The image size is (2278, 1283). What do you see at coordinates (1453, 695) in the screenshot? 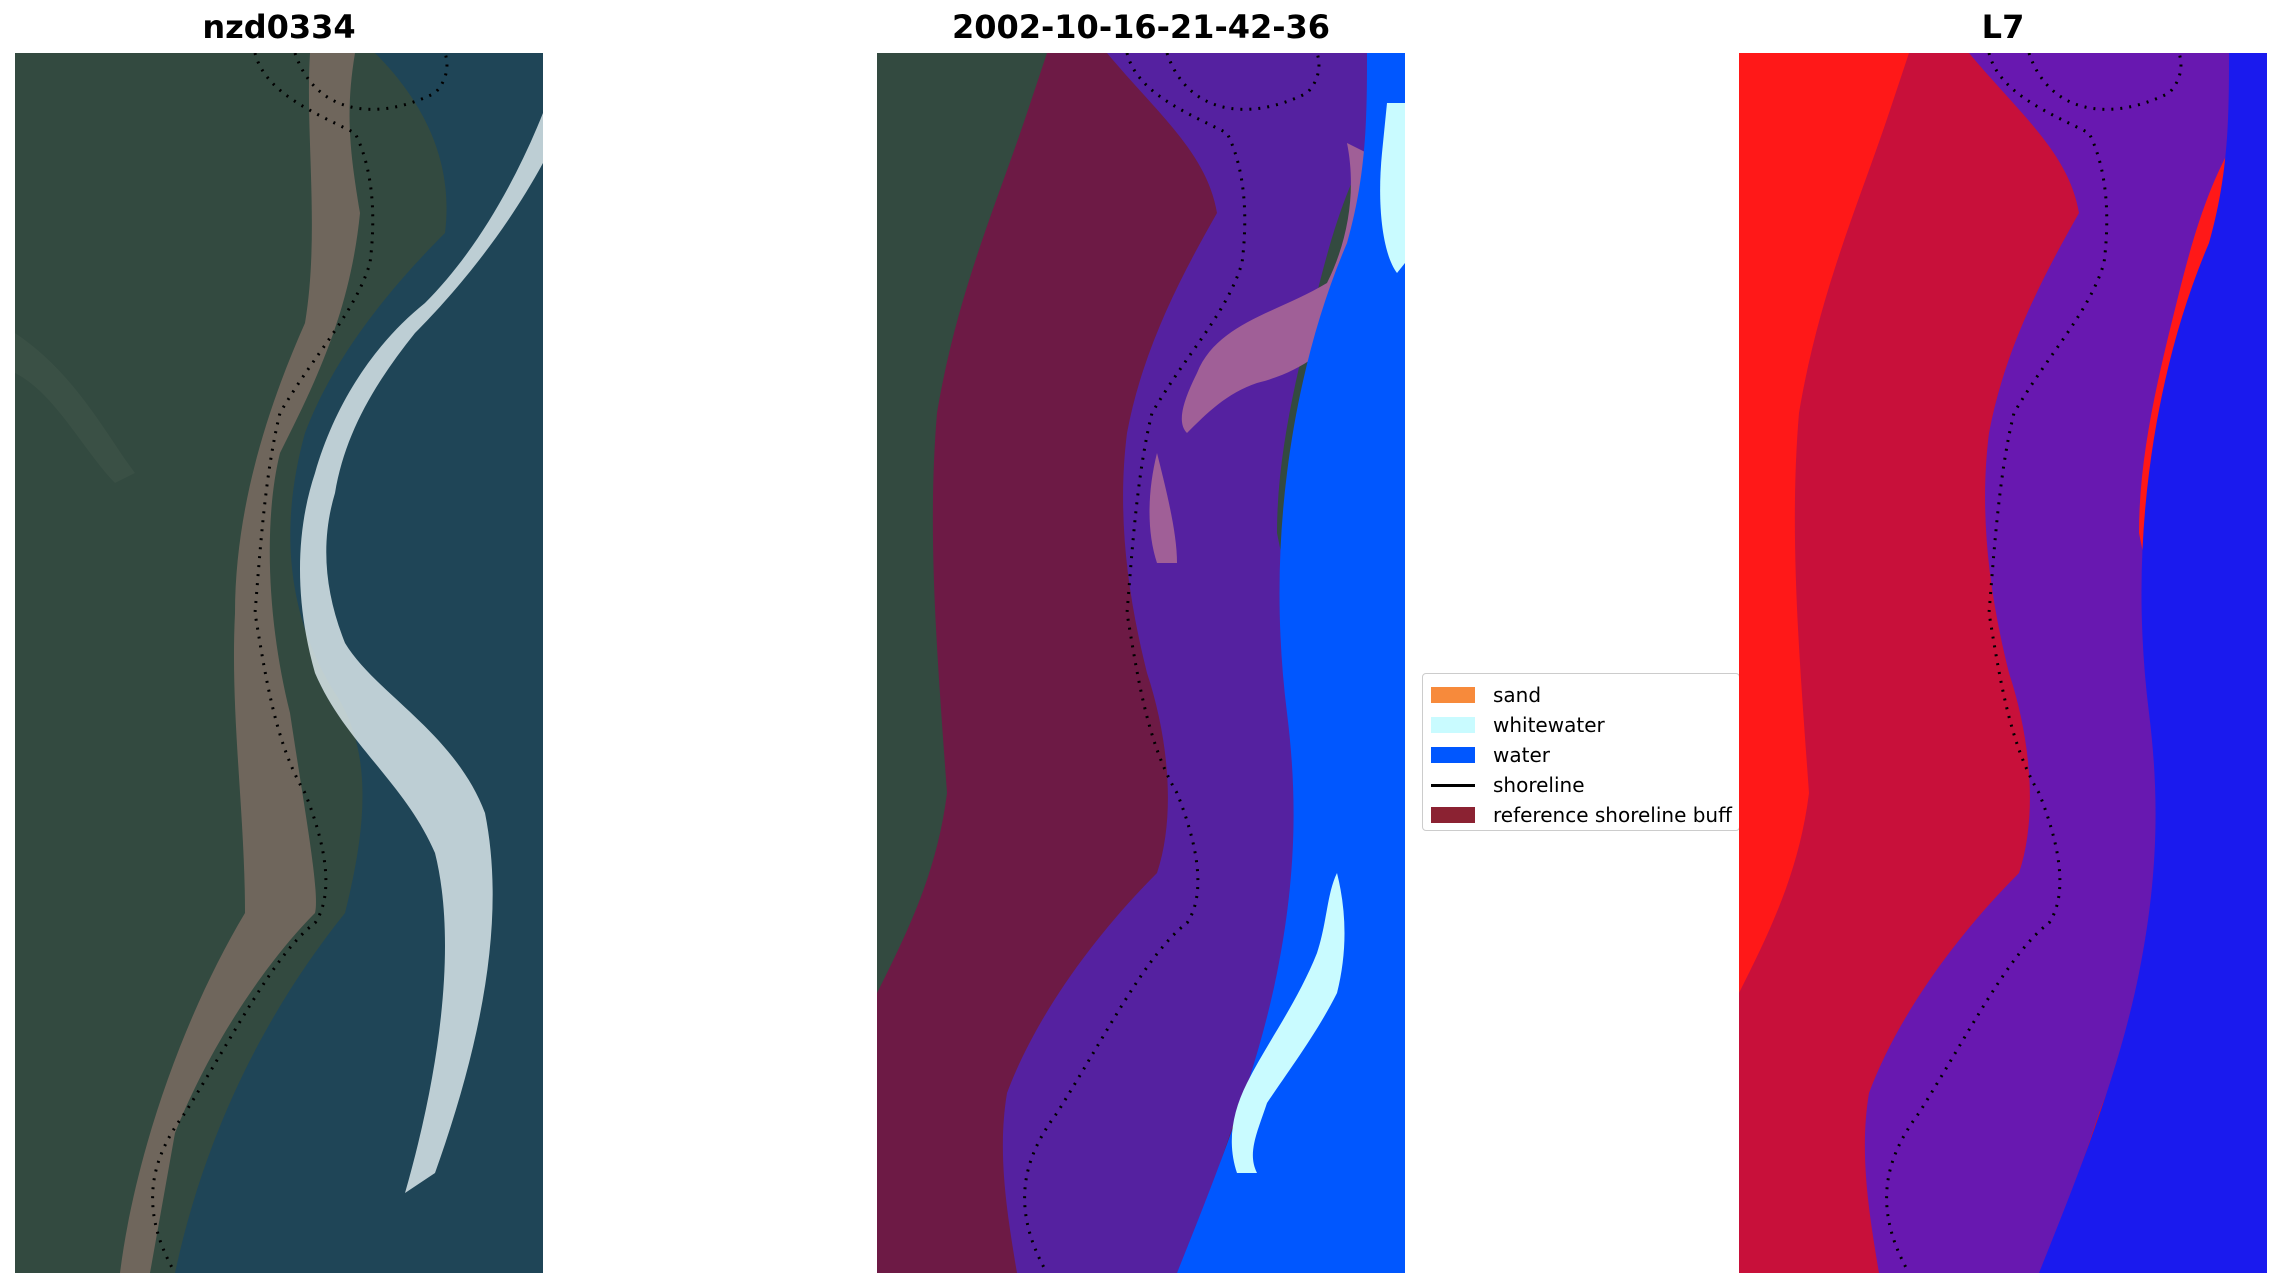
I see `sand-swatch` at bounding box center [1453, 695].